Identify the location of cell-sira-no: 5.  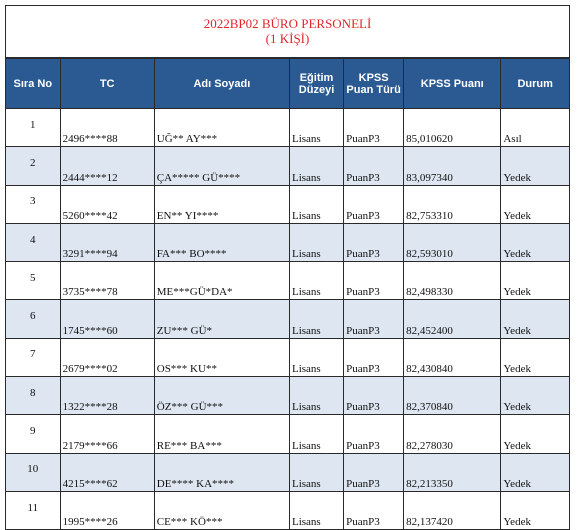
(33, 281).